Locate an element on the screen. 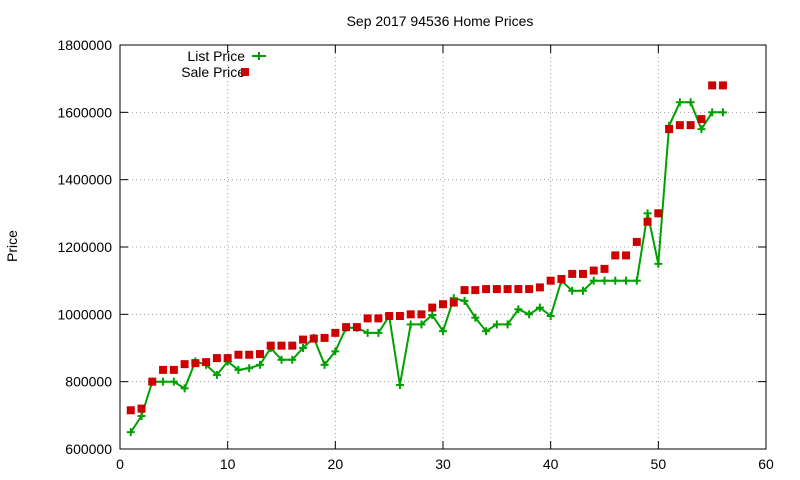 The image size is (800, 480). y-tick-label: 1600000 is located at coordinates (84, 112).